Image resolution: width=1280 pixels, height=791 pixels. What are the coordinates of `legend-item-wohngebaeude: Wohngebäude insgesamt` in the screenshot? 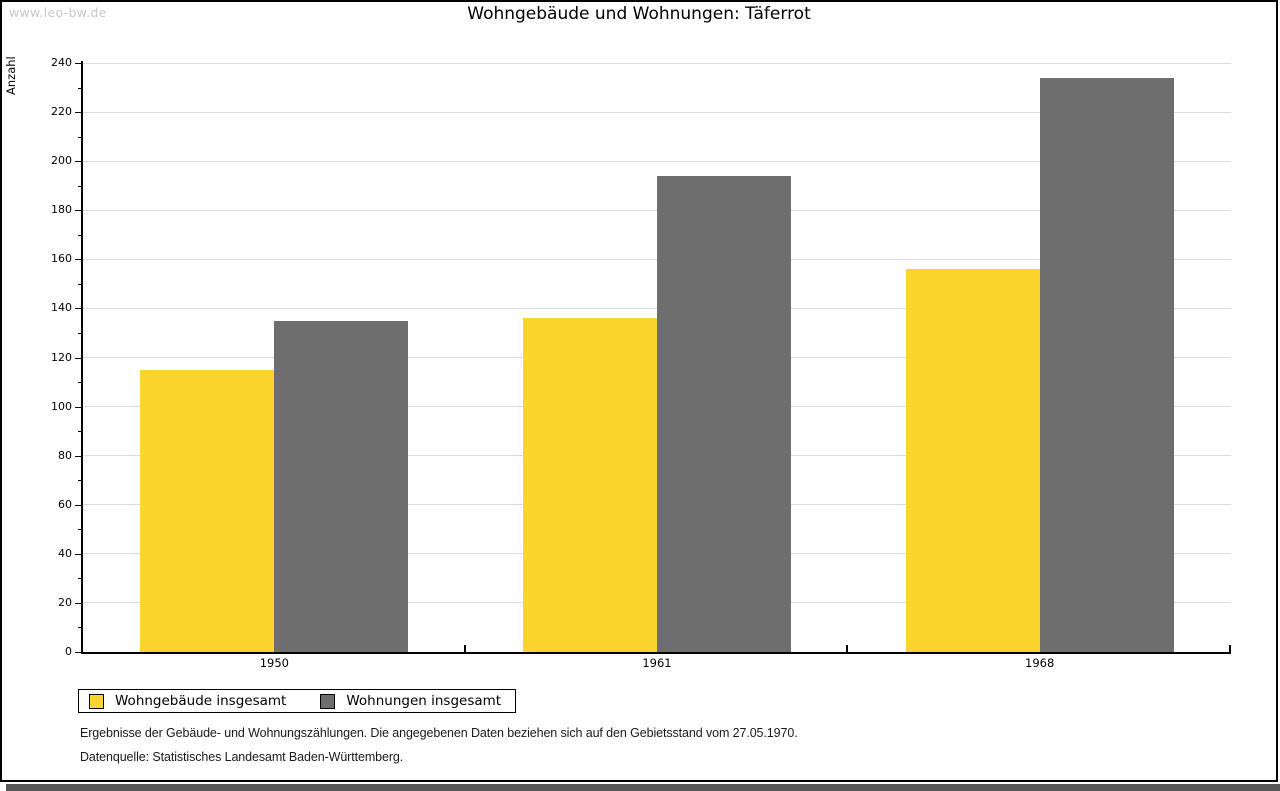 It's located at (187, 701).